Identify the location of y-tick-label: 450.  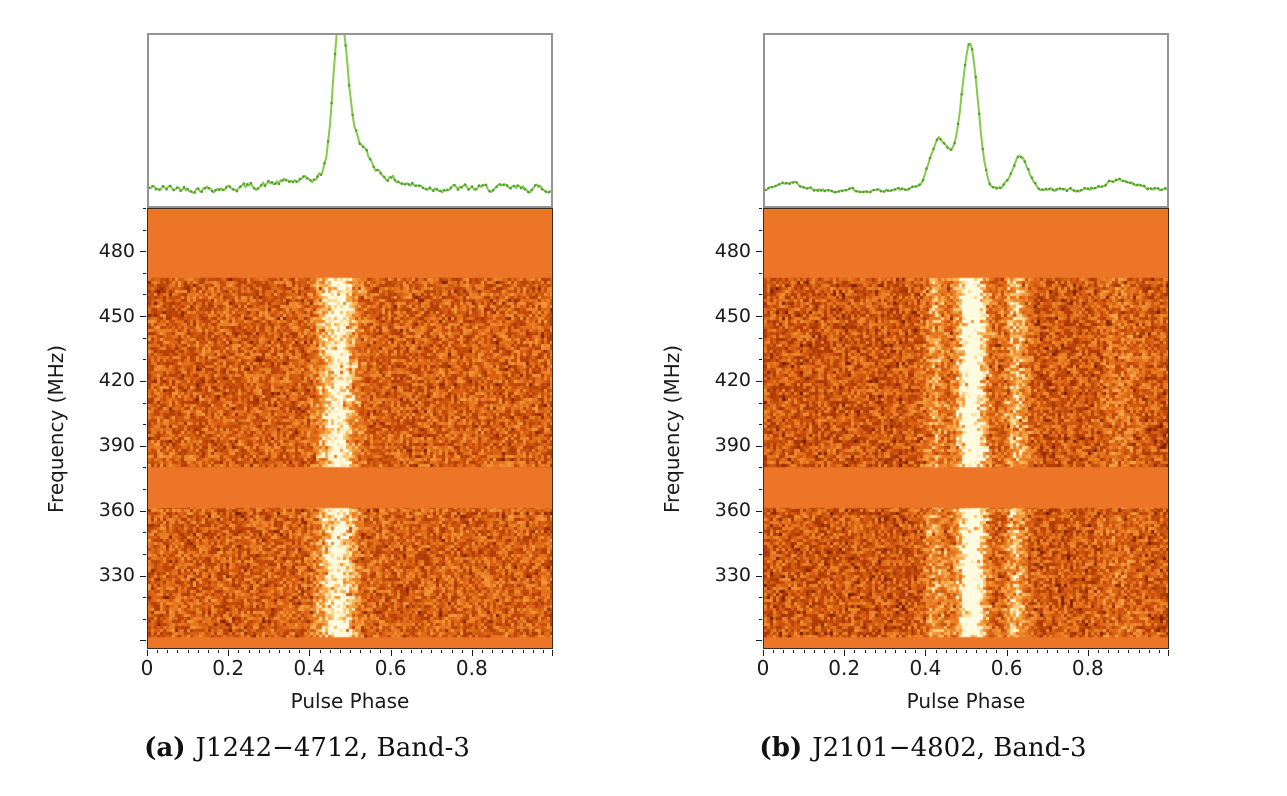
(732, 315).